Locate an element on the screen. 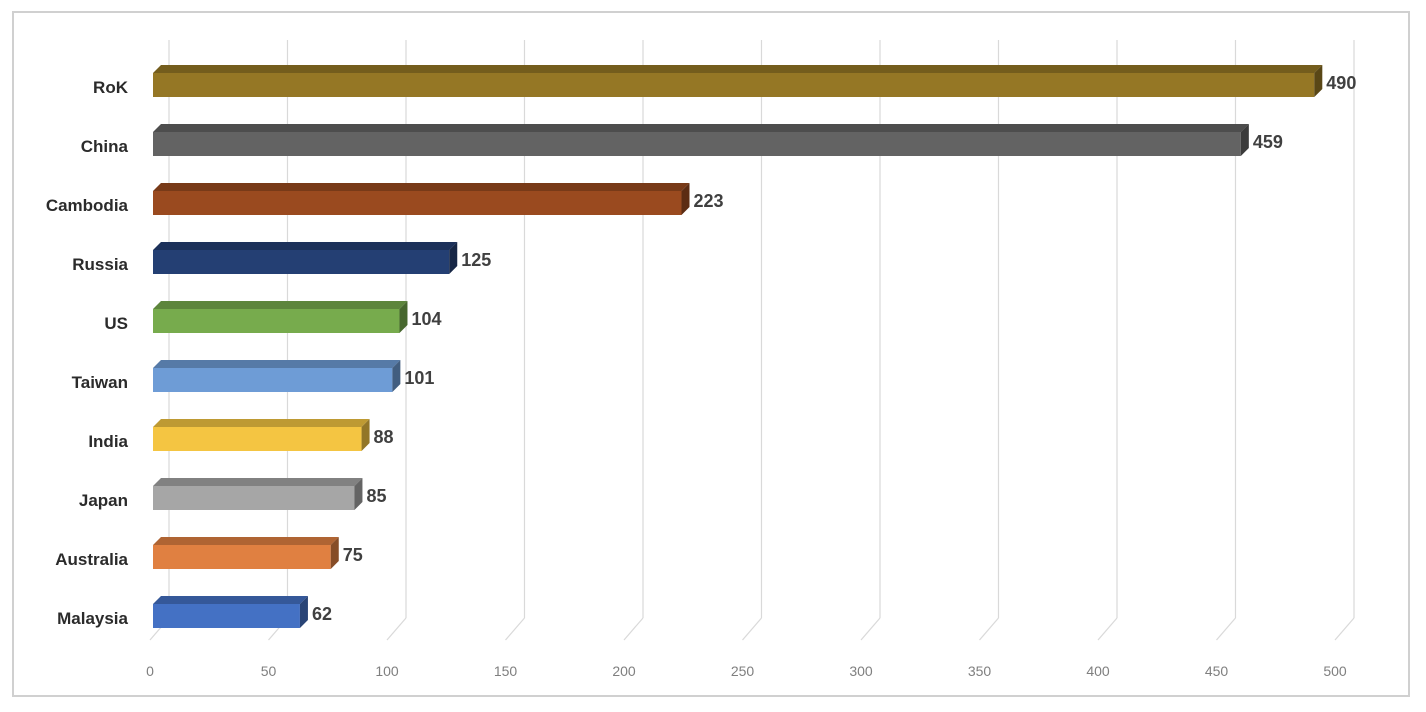  data-label: 75 is located at coordinates (353, 555).